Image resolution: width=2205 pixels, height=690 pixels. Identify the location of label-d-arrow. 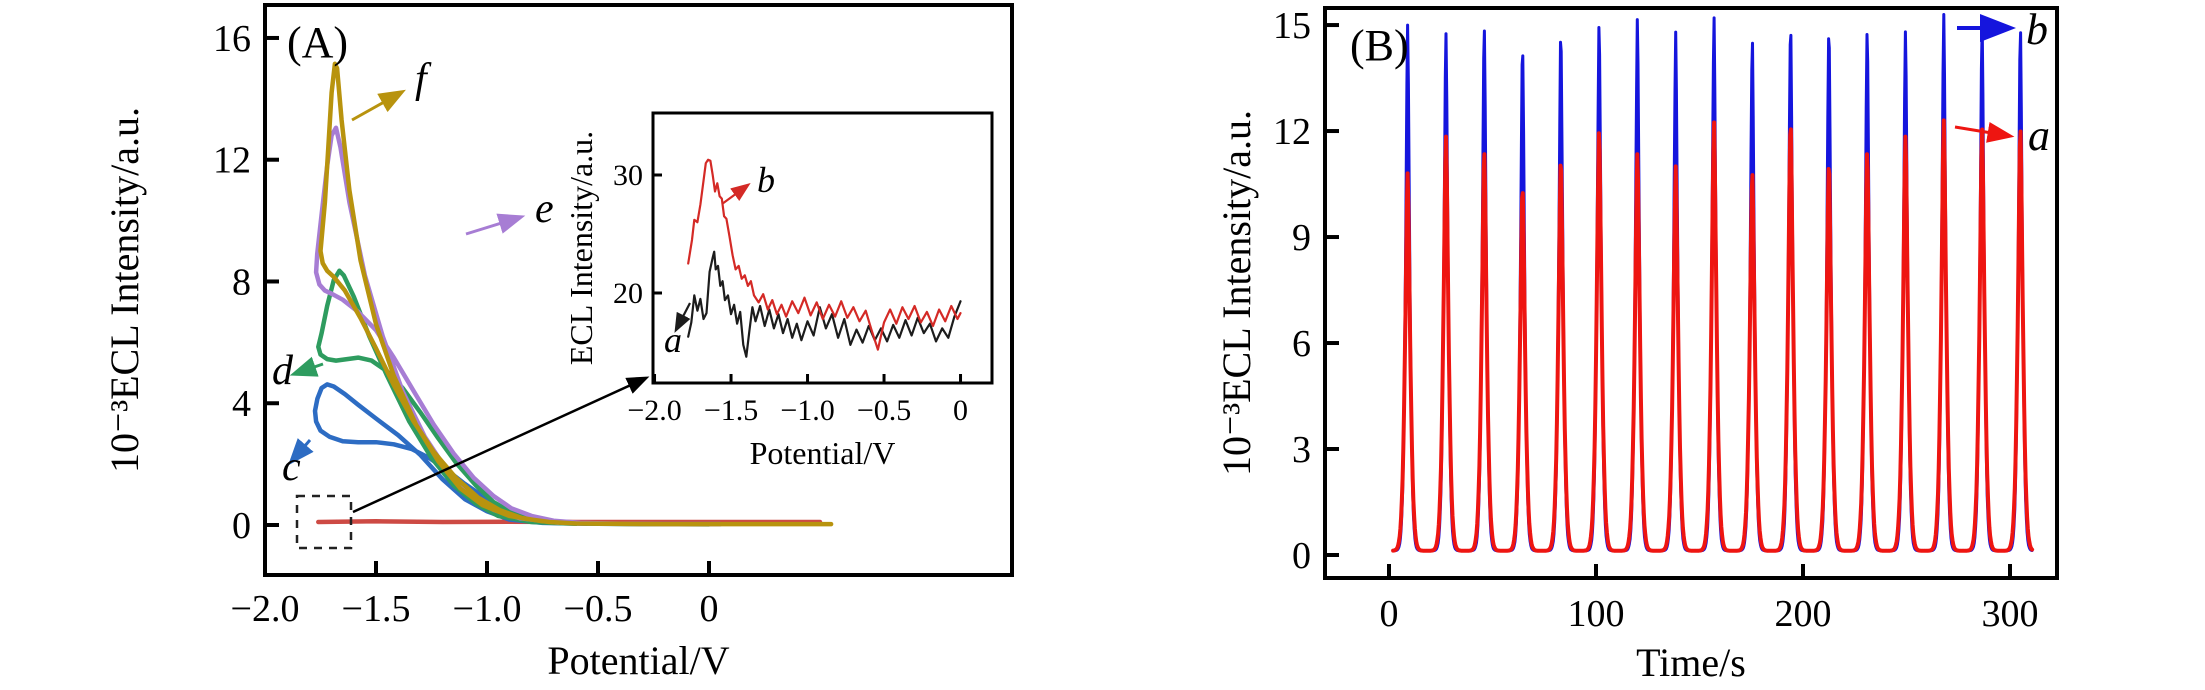
(306, 366).